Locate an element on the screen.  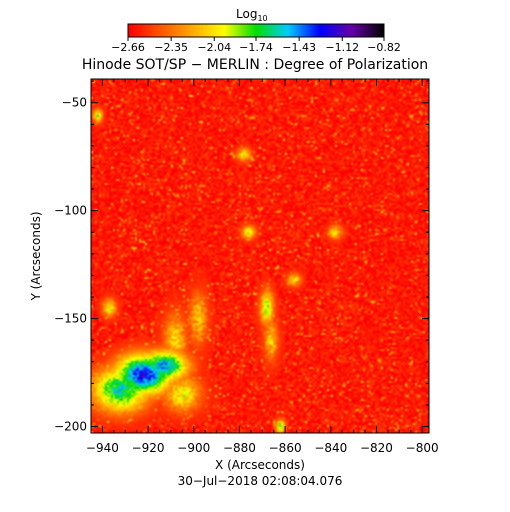
y-tick-label: −200 is located at coordinates (70, 427).